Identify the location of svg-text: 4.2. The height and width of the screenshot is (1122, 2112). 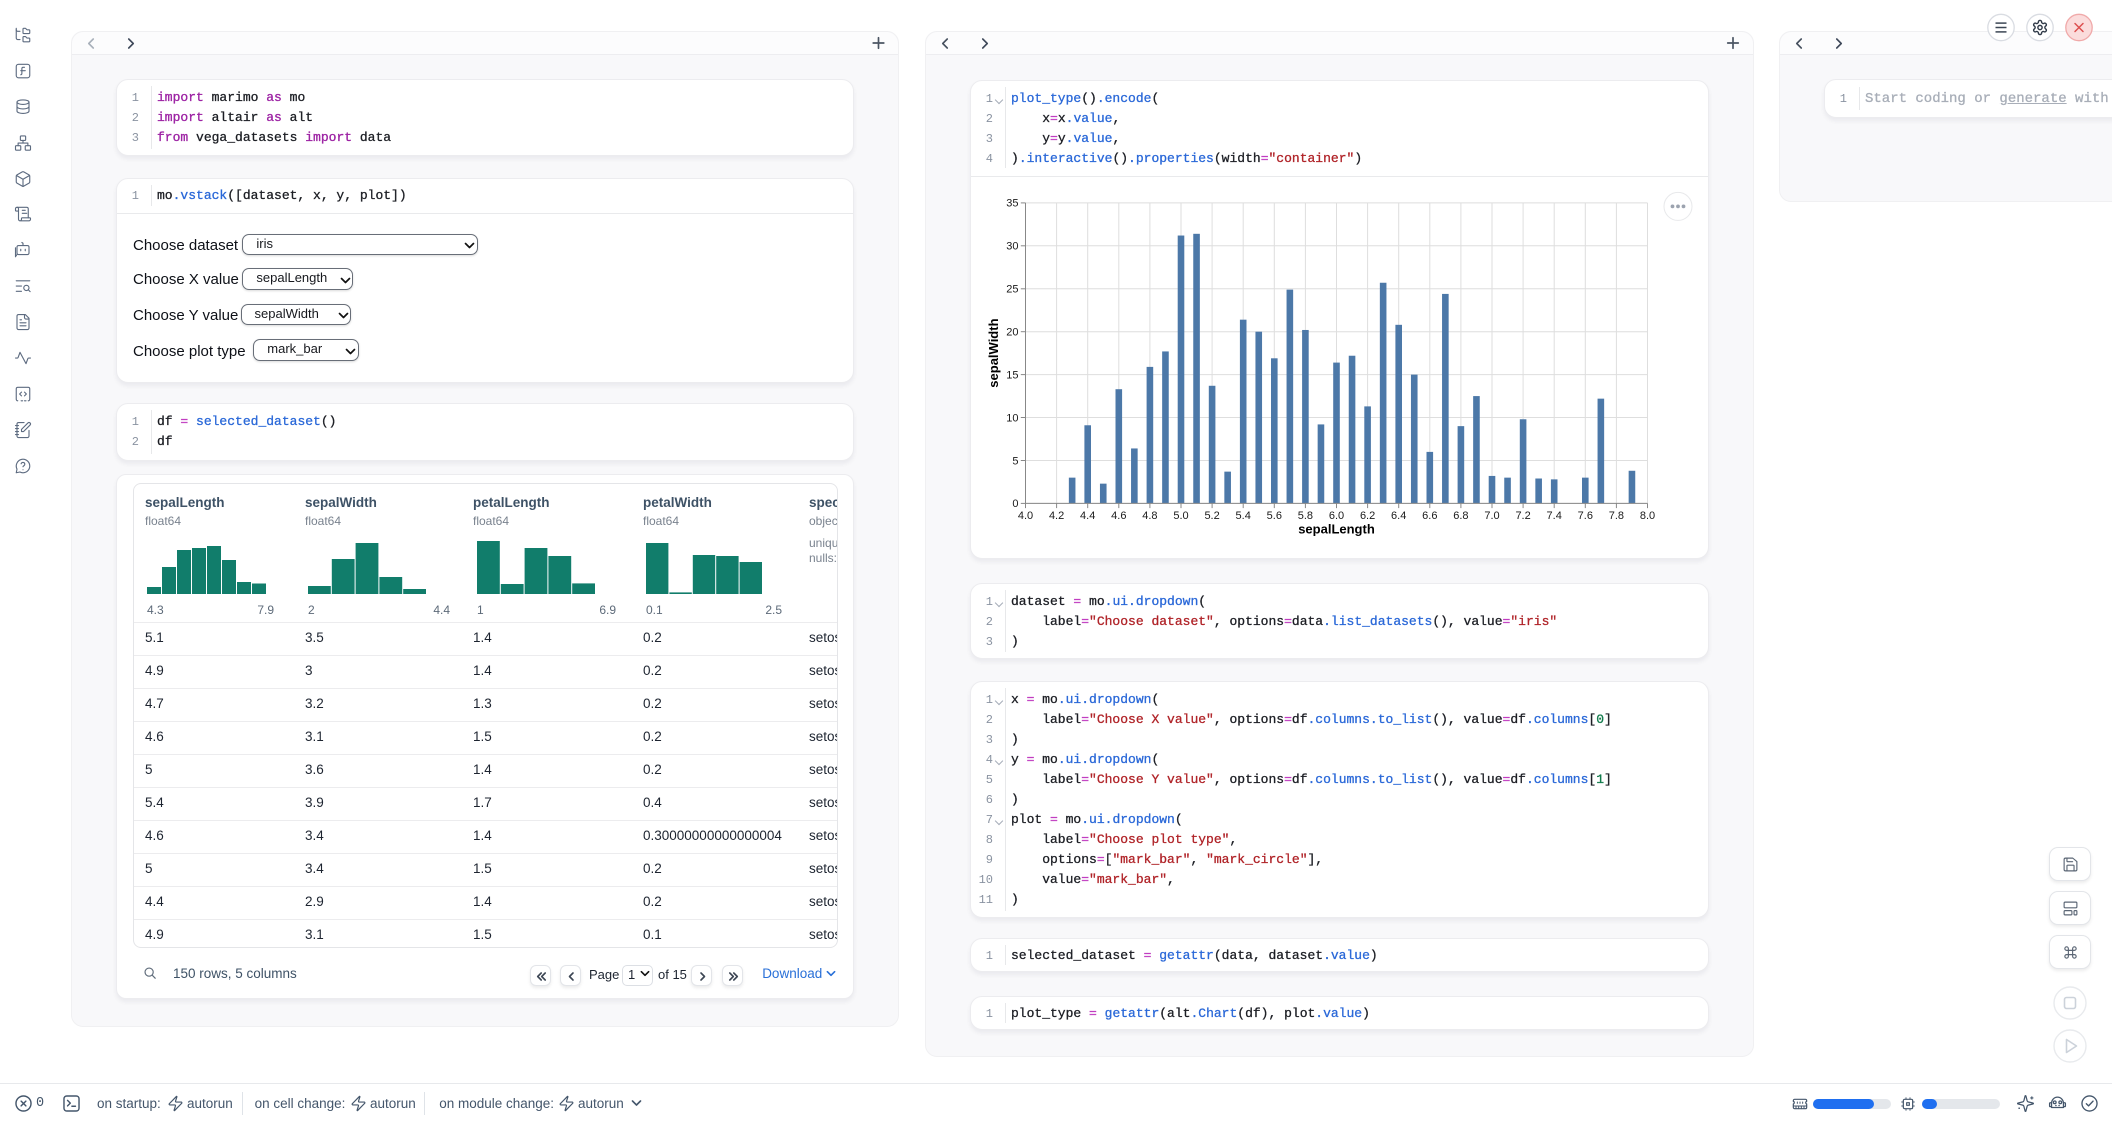
(1056, 516).